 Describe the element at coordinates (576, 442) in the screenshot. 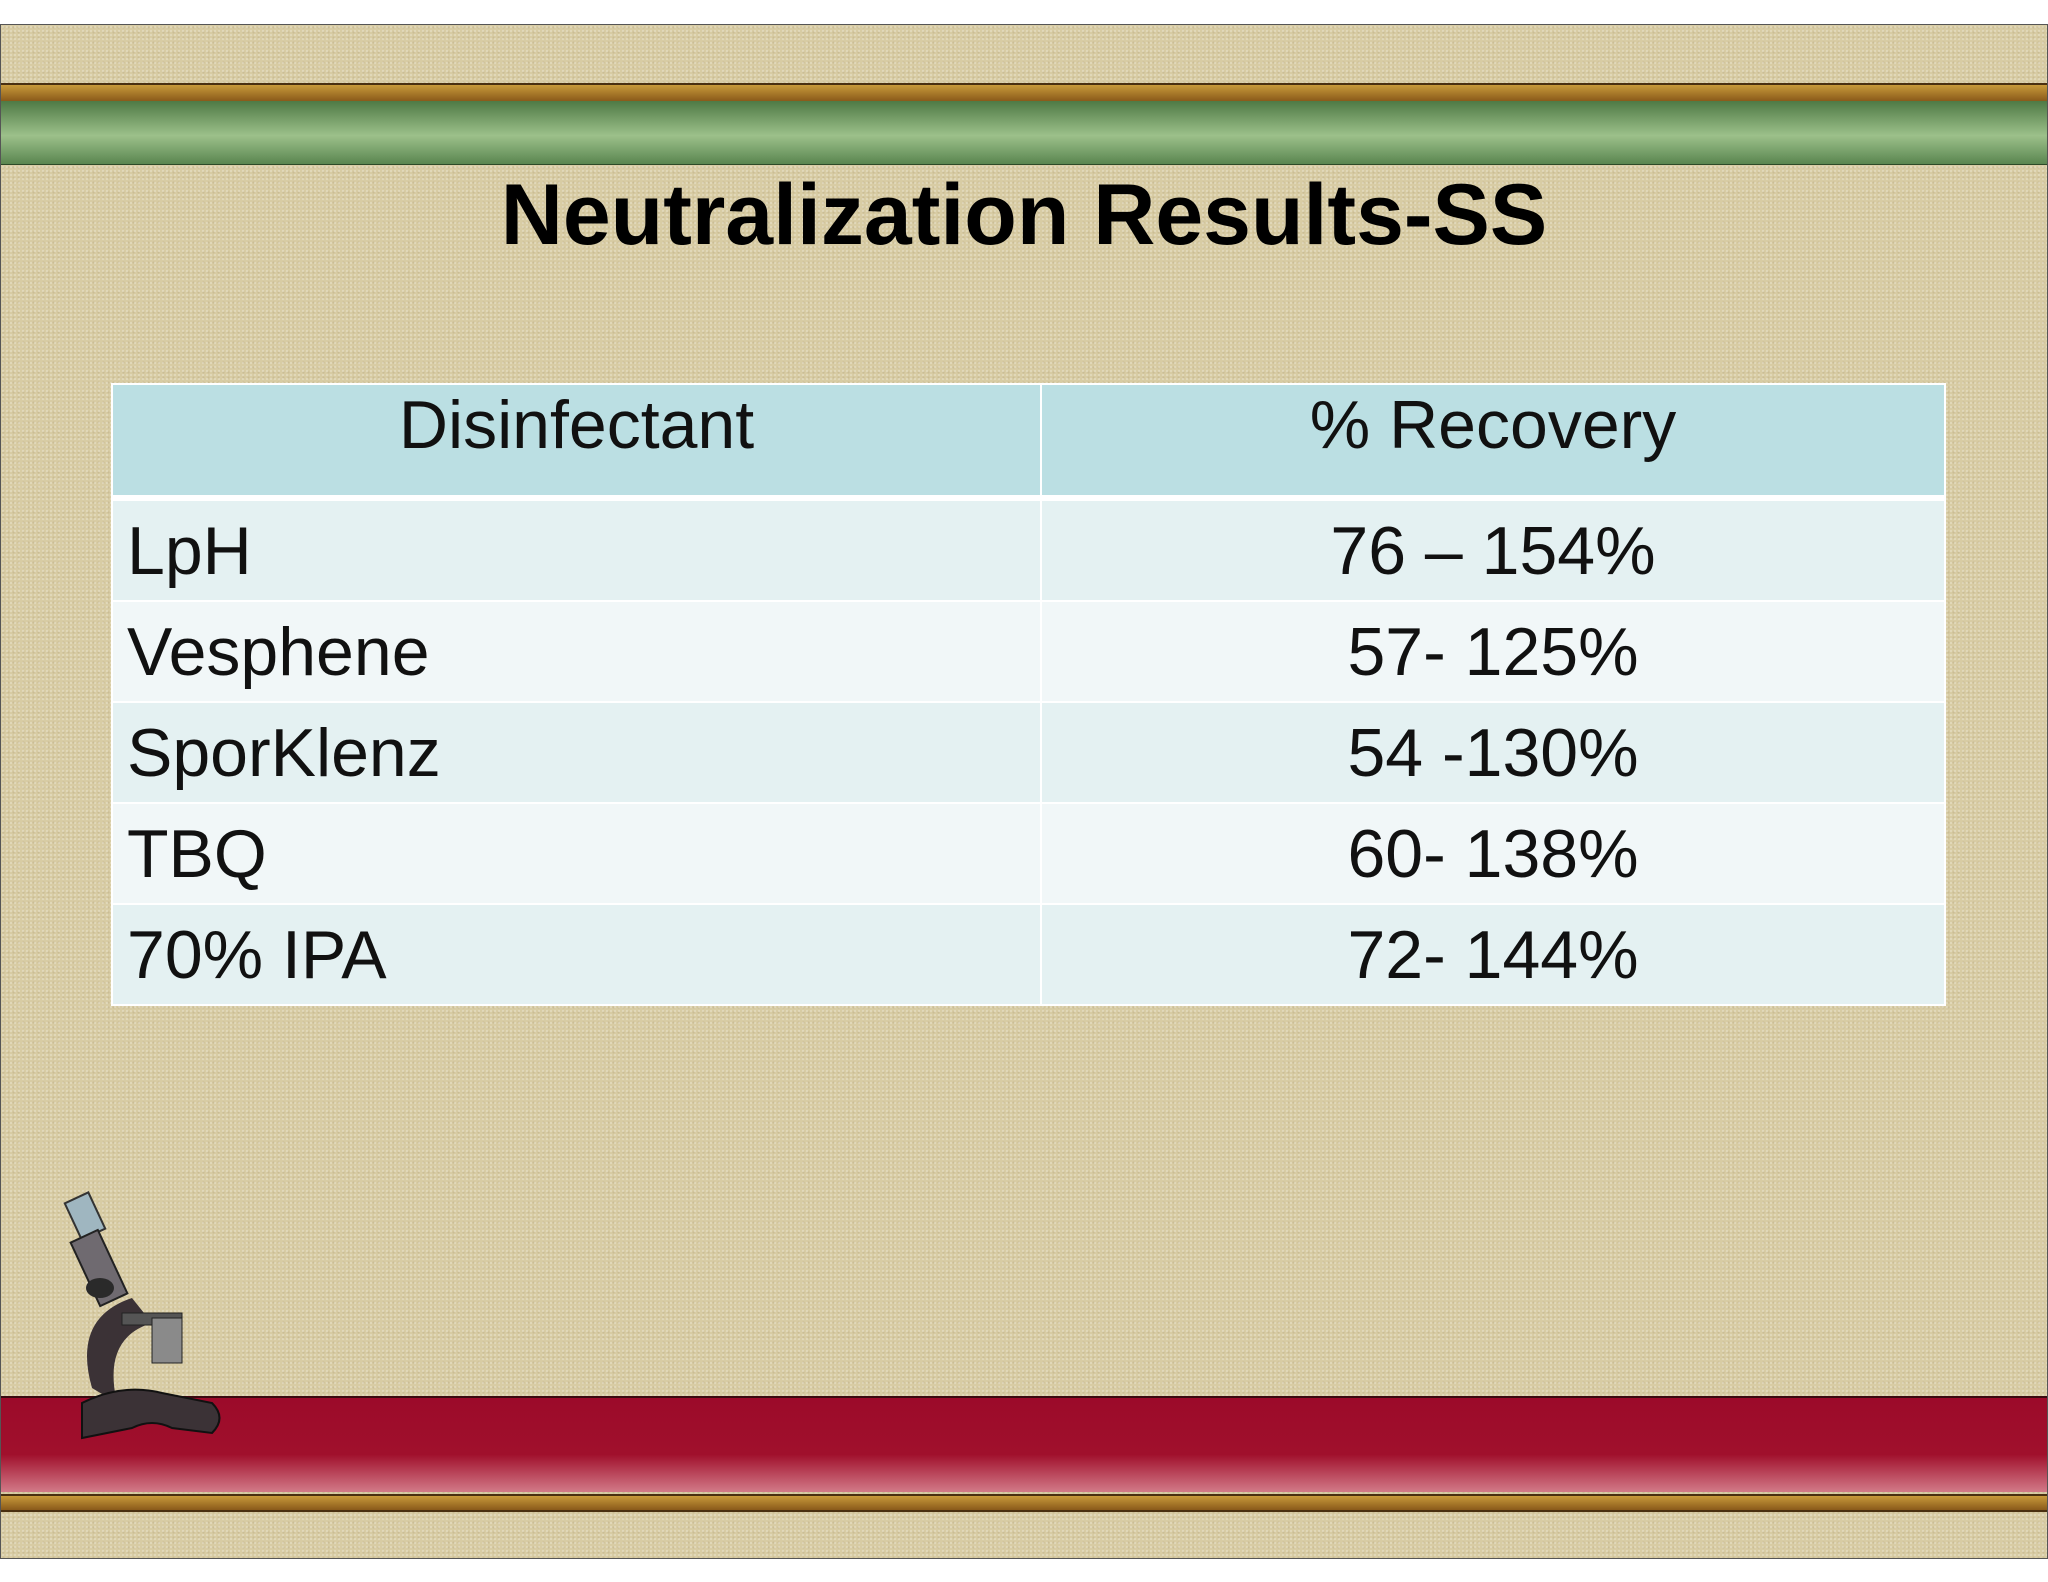

I see `column-header: Disinfectant` at that location.